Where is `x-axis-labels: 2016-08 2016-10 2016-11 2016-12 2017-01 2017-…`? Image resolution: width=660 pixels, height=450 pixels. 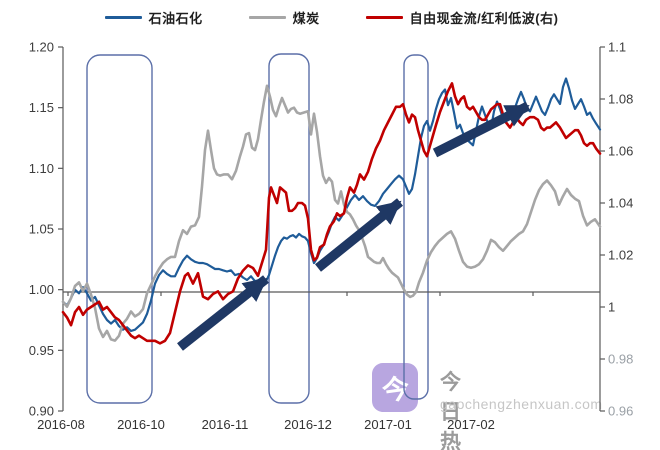 x-axis-labels: 2016-08 2016-10 2016-11 2016-12 2017-01 2017-… is located at coordinates (266, 424).